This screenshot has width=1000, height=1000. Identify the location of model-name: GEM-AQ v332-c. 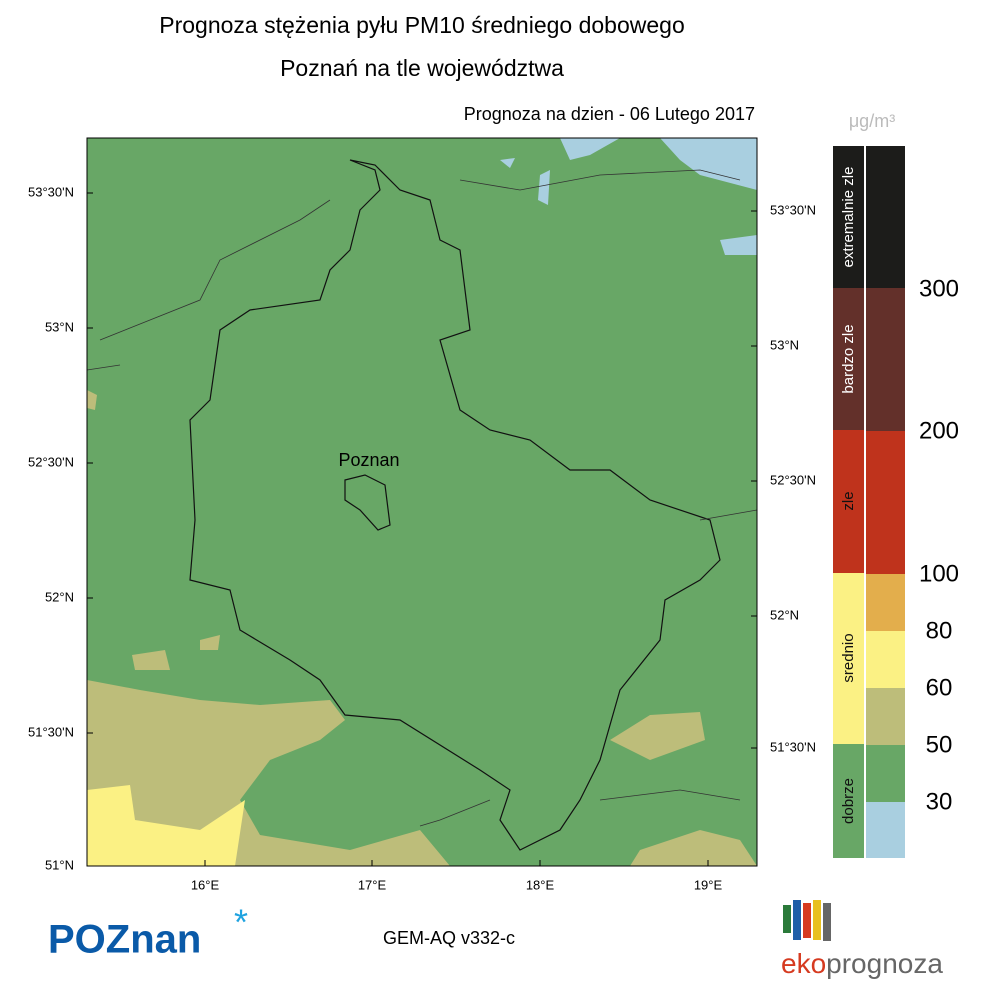
(449, 938).